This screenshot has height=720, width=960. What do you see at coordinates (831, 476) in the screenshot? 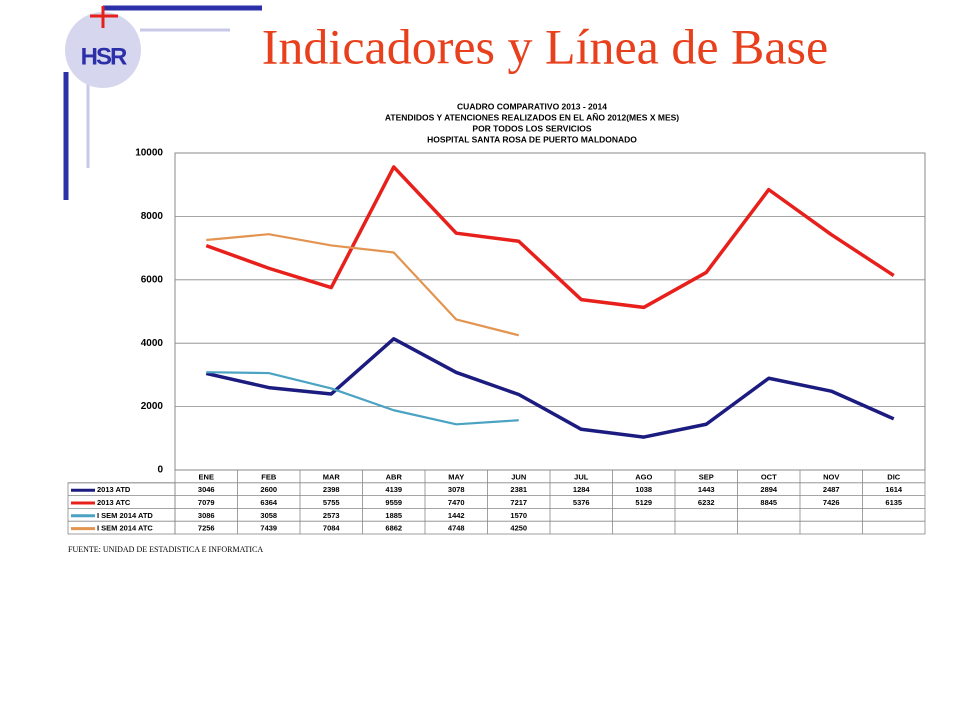
I see `x-tick-label: NOV` at bounding box center [831, 476].